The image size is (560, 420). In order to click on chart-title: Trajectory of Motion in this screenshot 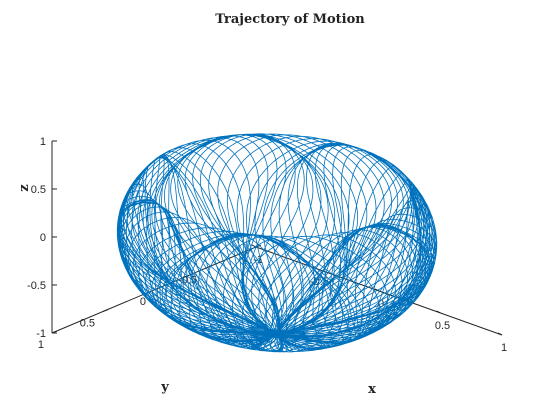, I will do `click(290, 19)`.